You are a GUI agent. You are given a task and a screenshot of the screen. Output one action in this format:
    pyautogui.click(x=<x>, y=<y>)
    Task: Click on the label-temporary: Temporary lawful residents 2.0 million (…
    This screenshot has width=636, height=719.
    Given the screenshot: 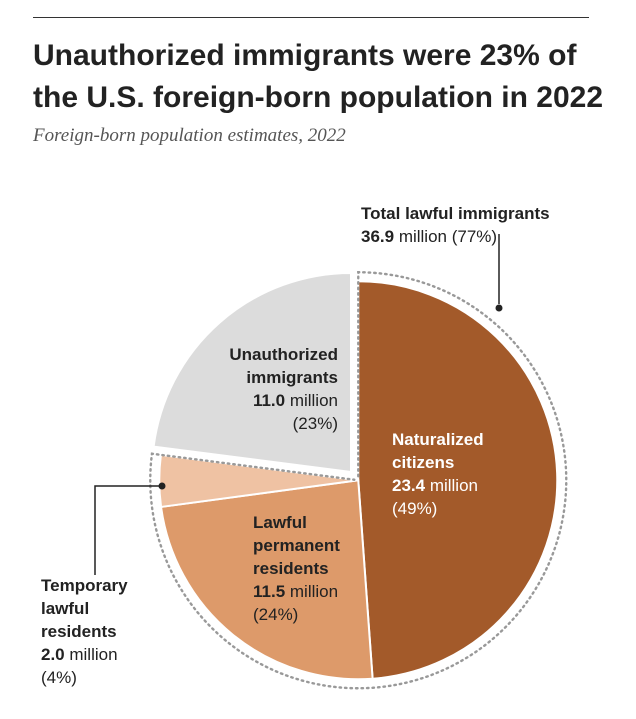 What is the action you would take?
    pyautogui.click(x=84, y=631)
    